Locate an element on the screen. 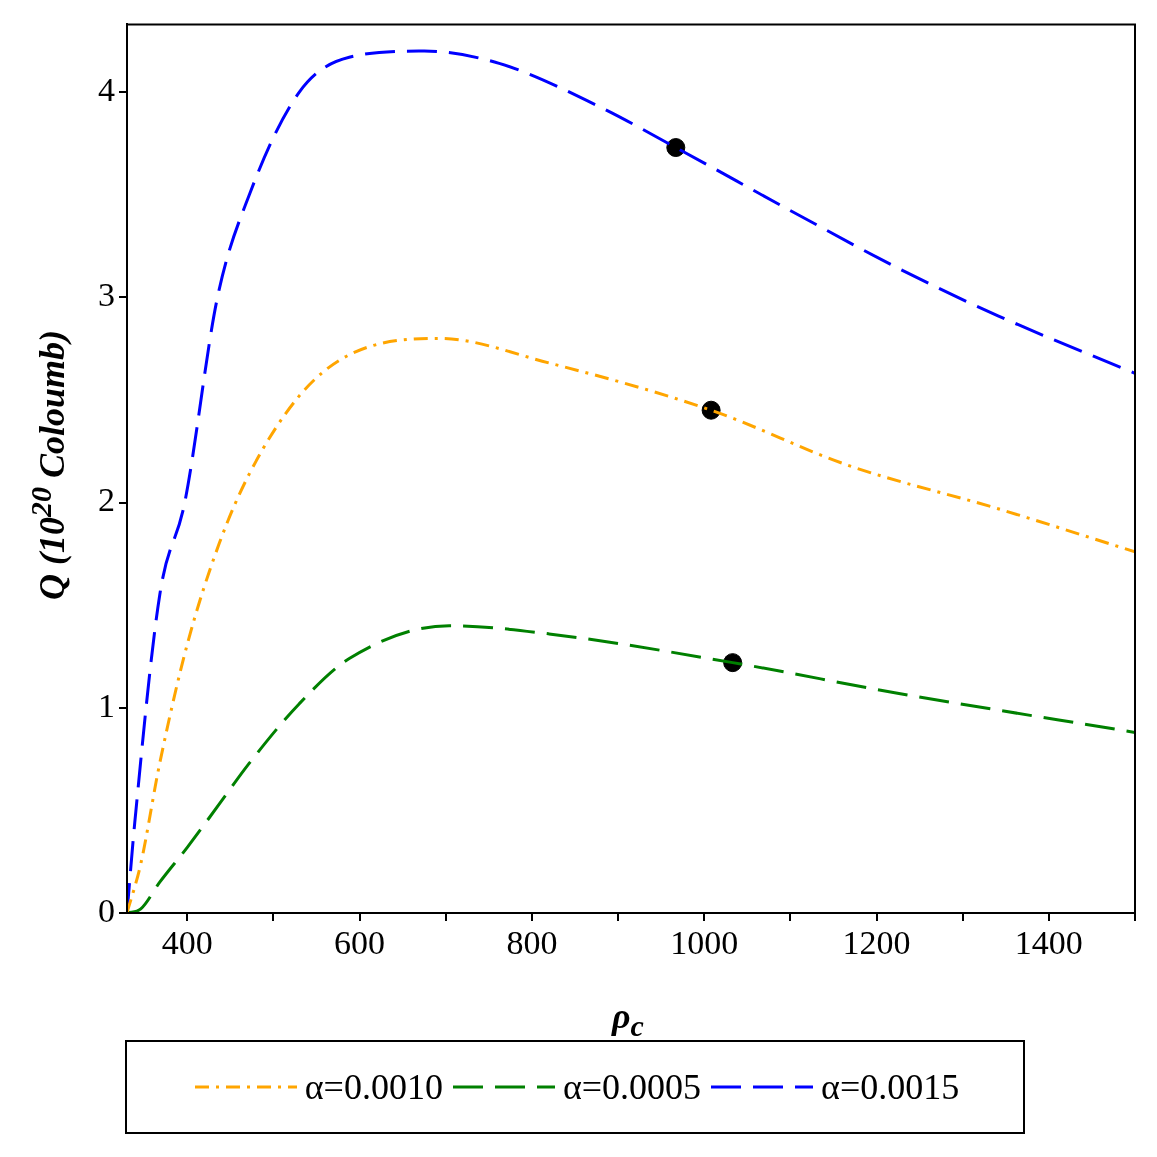 This screenshot has width=1157, height=1157. y-tick-label: 3 is located at coordinates (106, 295).